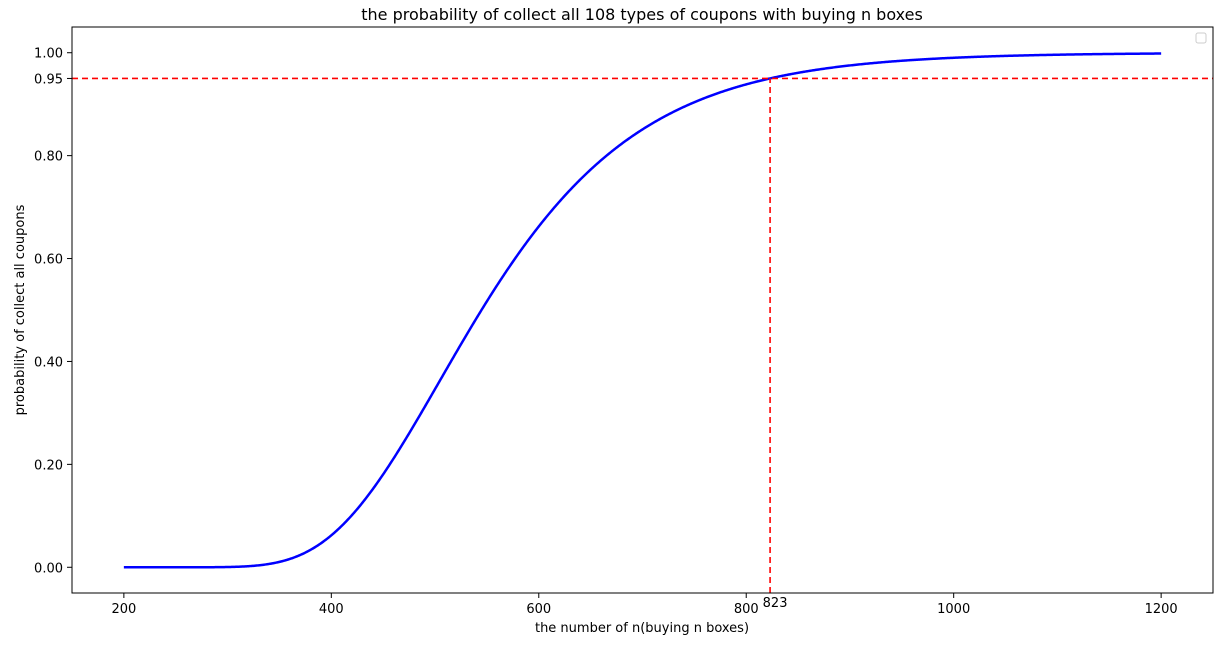 This screenshot has height=645, width=1232. Describe the element at coordinates (48, 54) in the screenshot. I see `y-tick-label: 1.00` at that location.